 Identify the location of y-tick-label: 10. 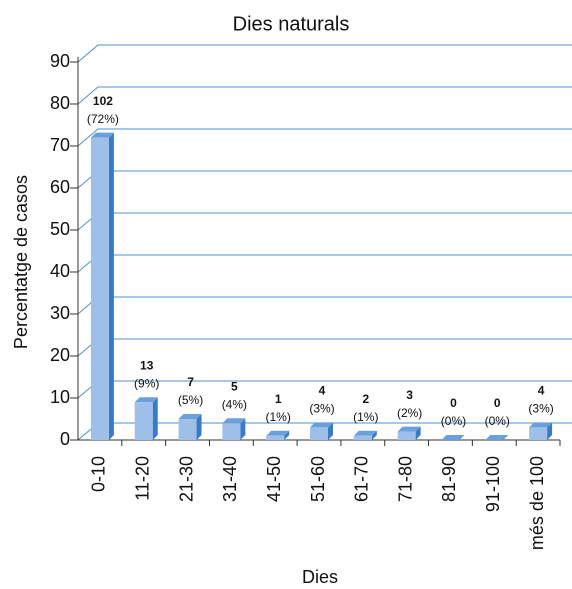
(60, 397).